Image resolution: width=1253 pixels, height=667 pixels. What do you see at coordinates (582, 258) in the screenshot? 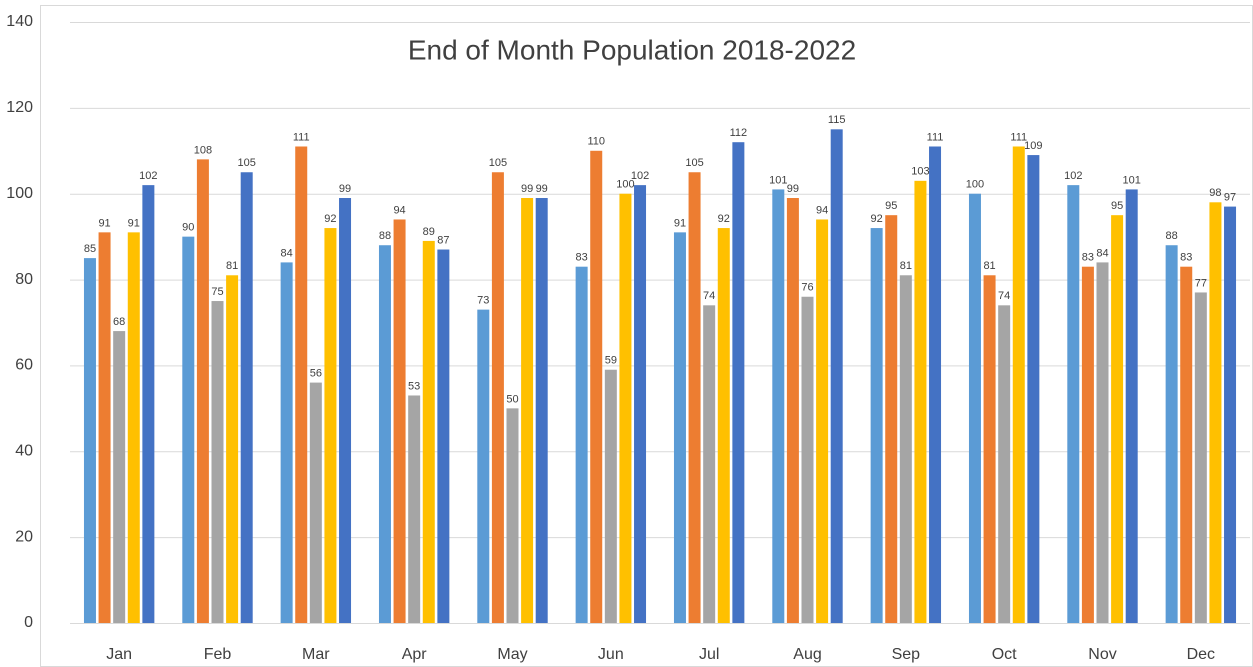
I see `data-label: 83` at bounding box center [582, 258].